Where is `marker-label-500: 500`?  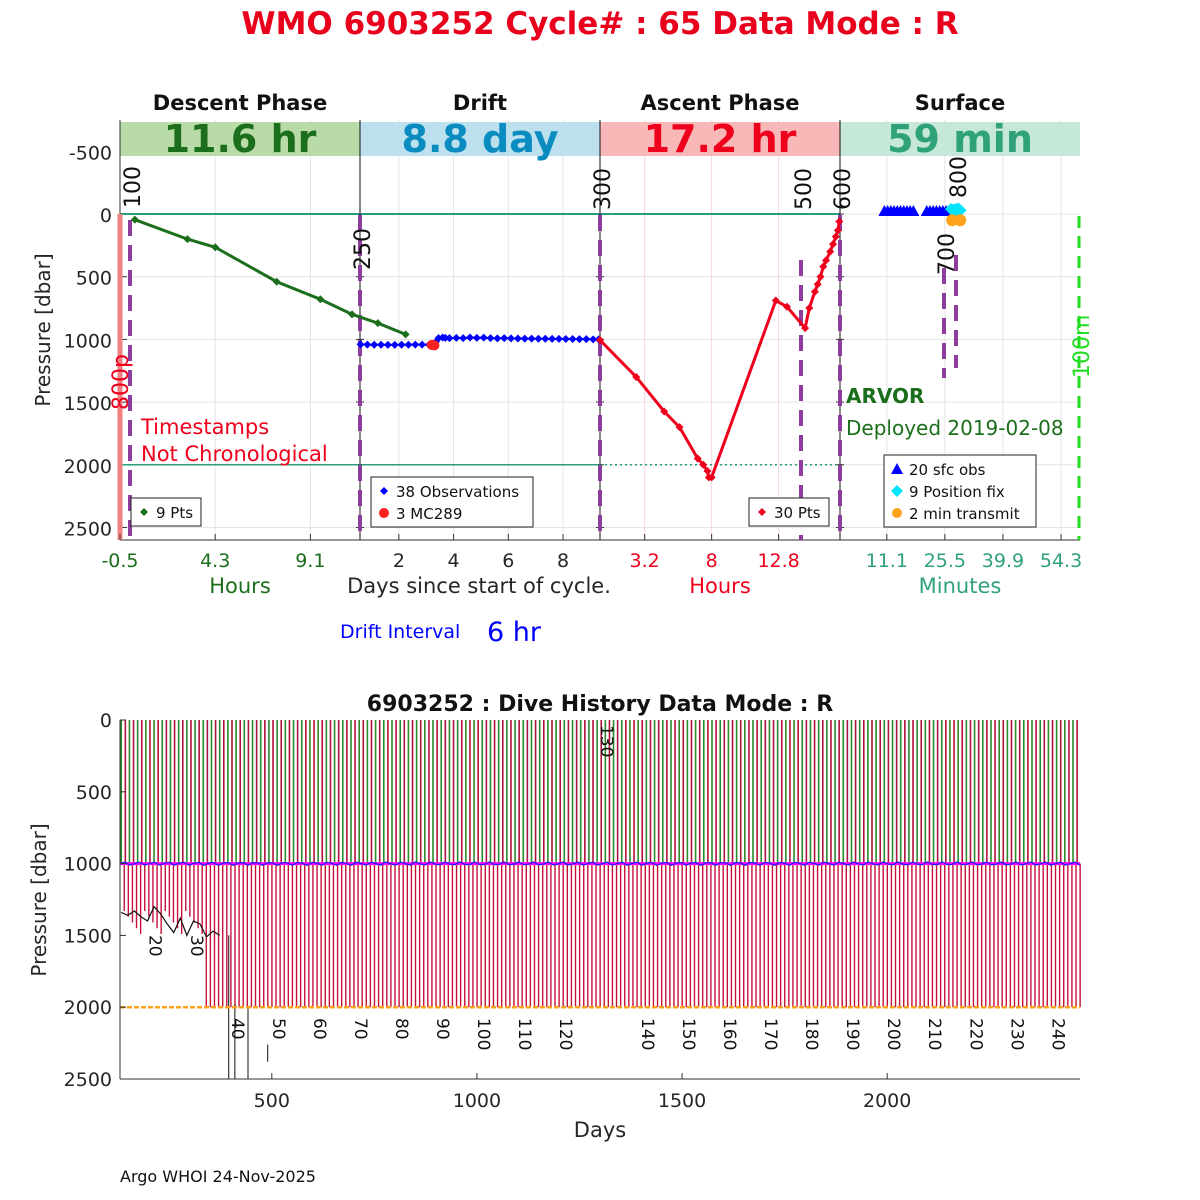 marker-label-500: 500 is located at coordinates (804, 189).